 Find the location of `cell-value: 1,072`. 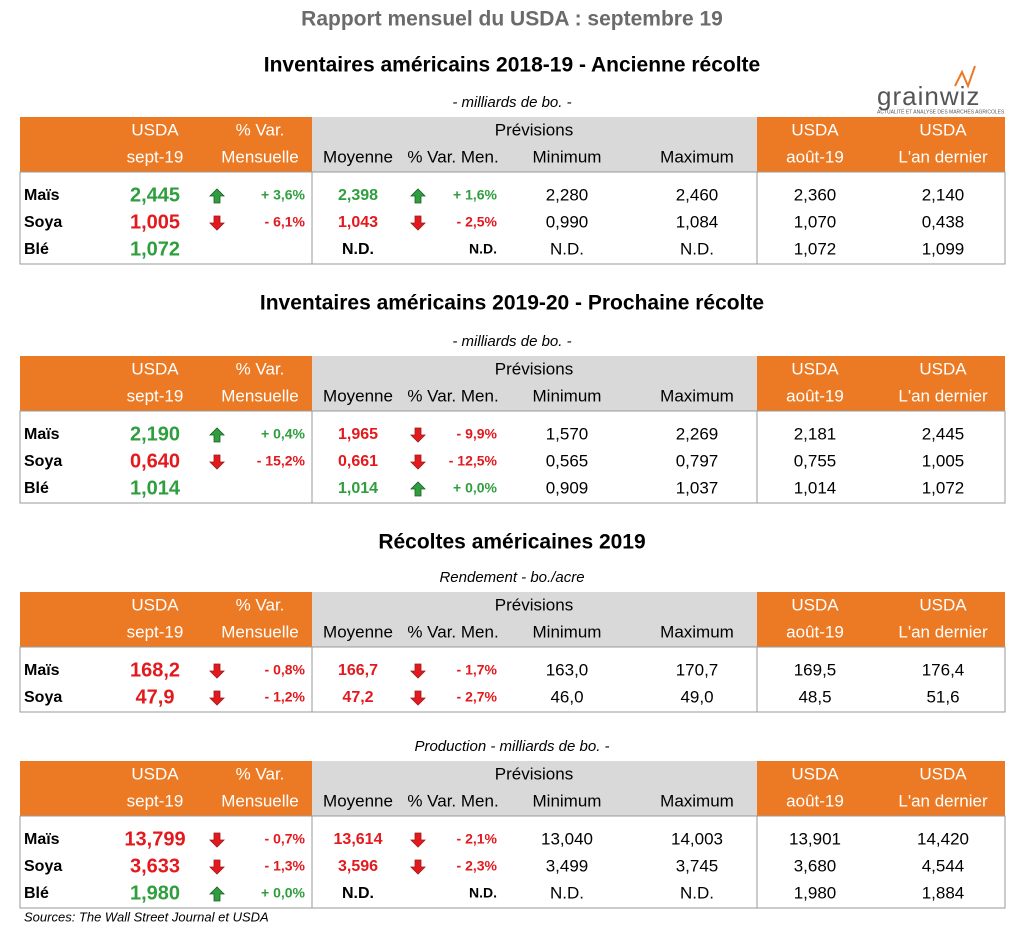

cell-value: 1,072 is located at coordinates (943, 487).